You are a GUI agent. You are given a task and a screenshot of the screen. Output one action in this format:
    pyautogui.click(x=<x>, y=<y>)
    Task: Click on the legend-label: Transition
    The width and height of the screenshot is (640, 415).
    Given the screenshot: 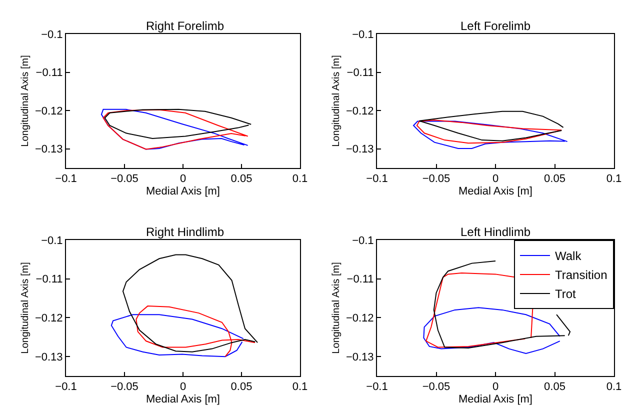 What is the action you would take?
    pyautogui.click(x=581, y=275)
    